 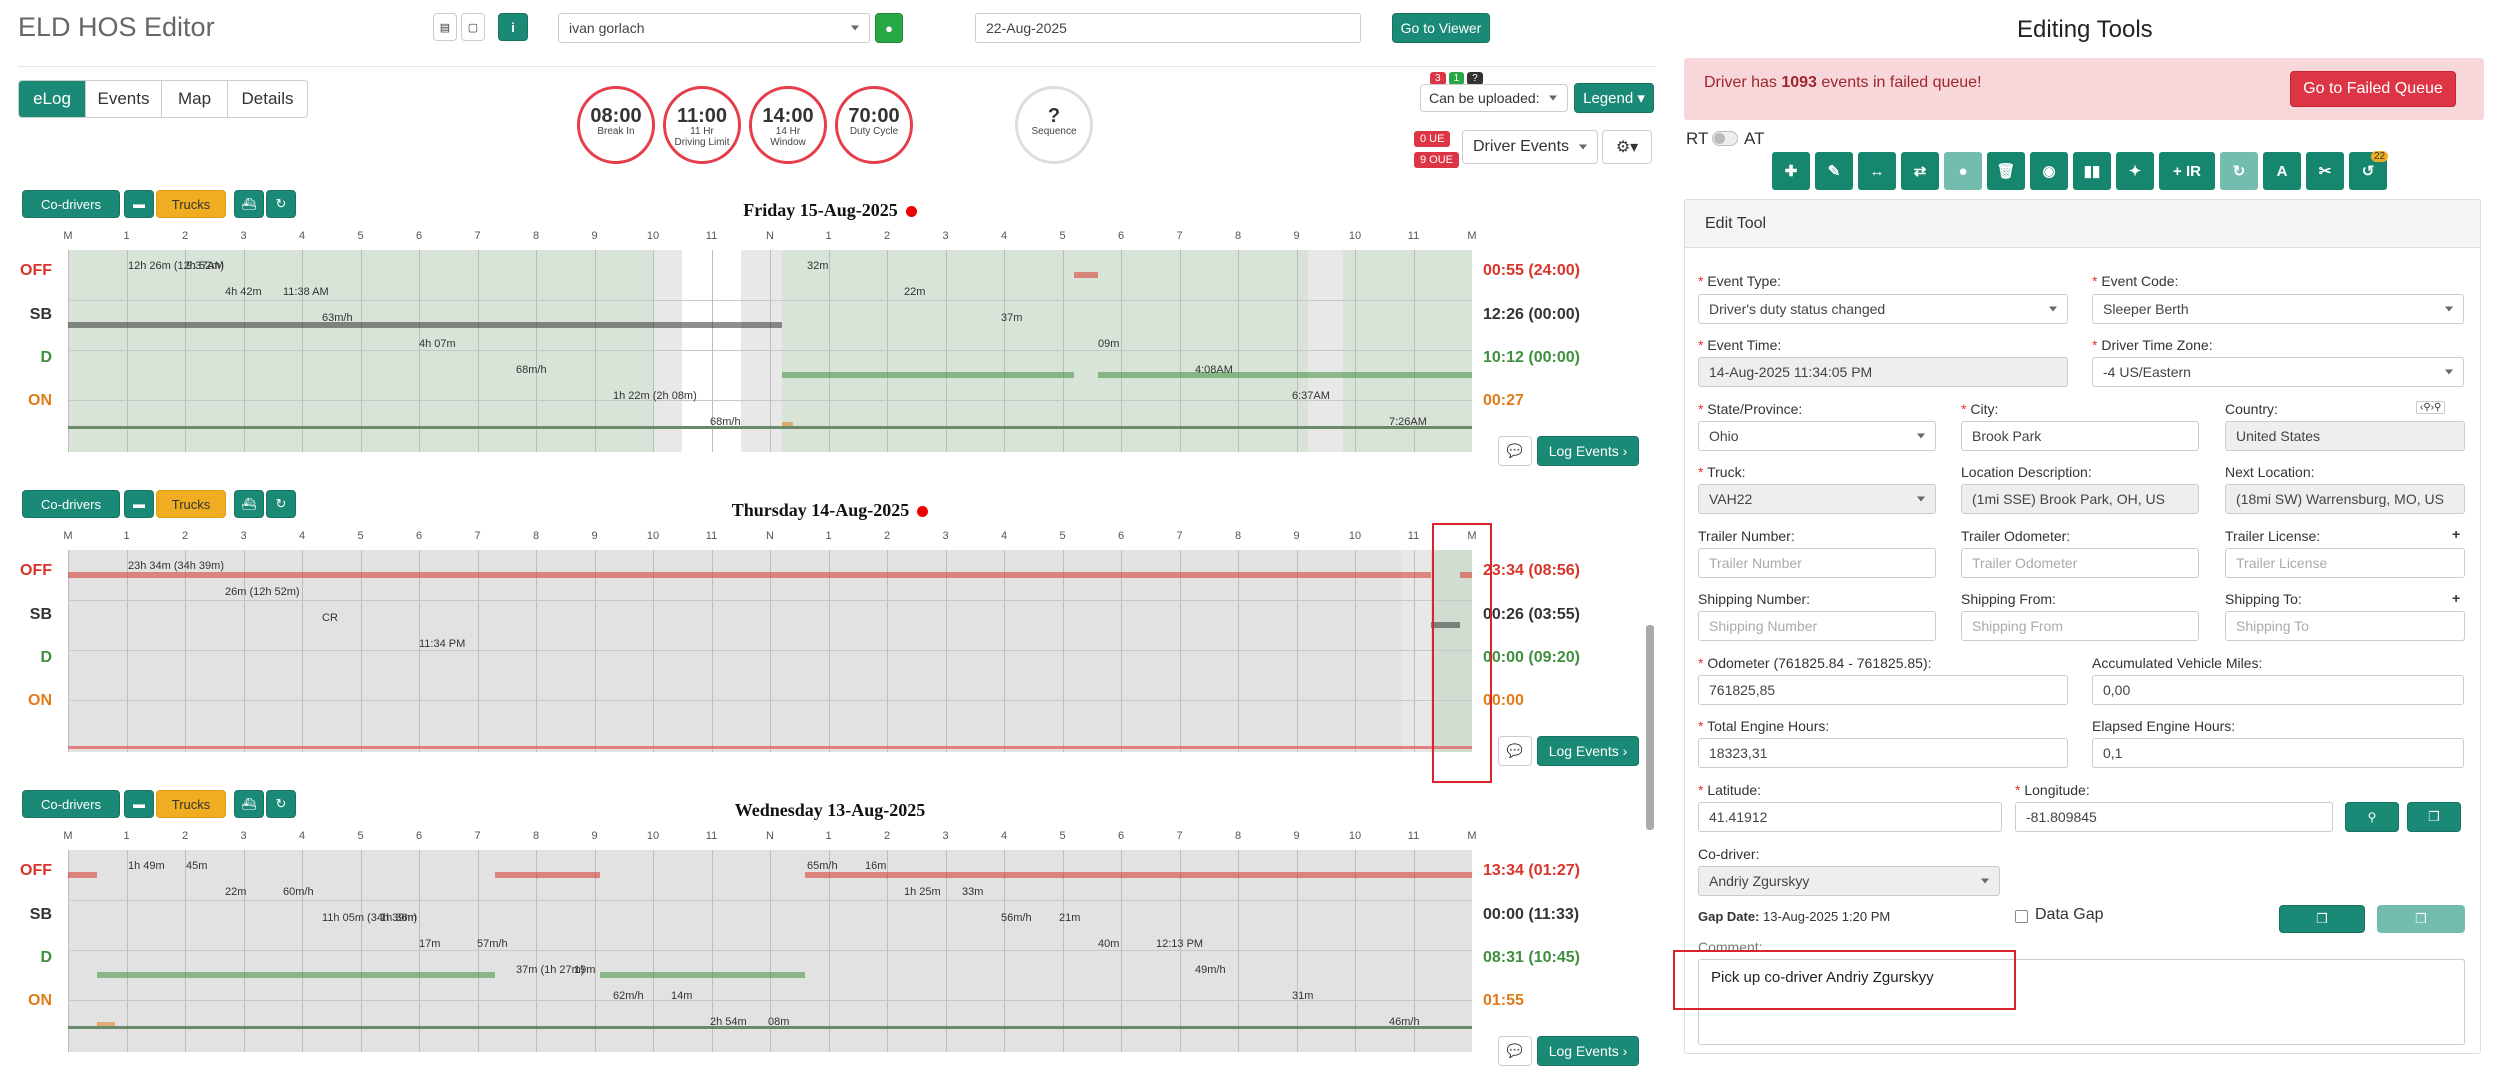 I want to click on scissors-icon-button: ✂, so click(x=2325, y=171).